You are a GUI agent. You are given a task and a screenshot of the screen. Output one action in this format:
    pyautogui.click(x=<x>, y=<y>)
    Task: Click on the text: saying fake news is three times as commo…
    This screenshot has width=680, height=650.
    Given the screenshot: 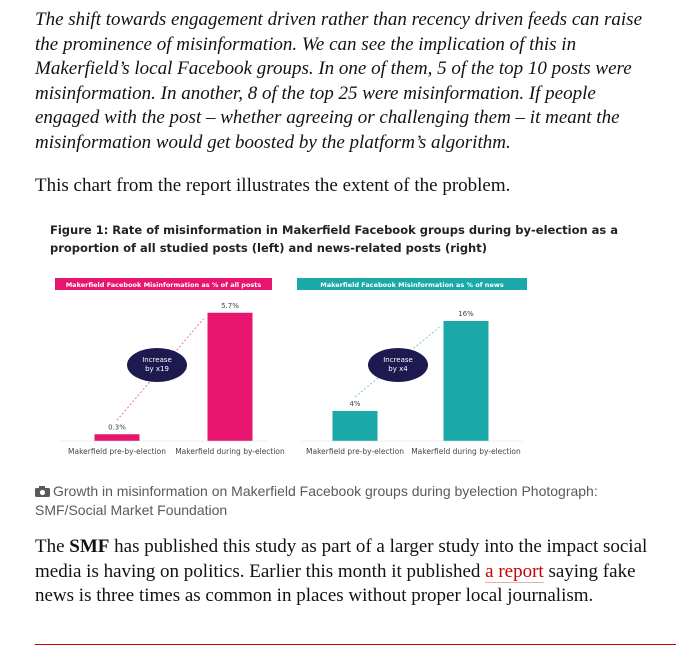 What is the action you would take?
    pyautogui.click(x=335, y=583)
    